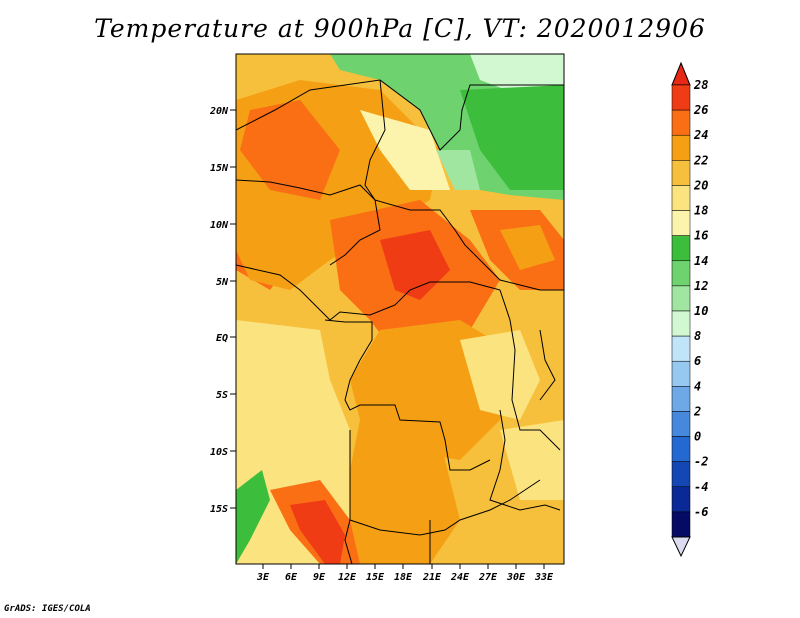 This screenshot has width=800, height=618. Describe the element at coordinates (697, 361) in the screenshot. I see `colorbar-label: 6` at that location.